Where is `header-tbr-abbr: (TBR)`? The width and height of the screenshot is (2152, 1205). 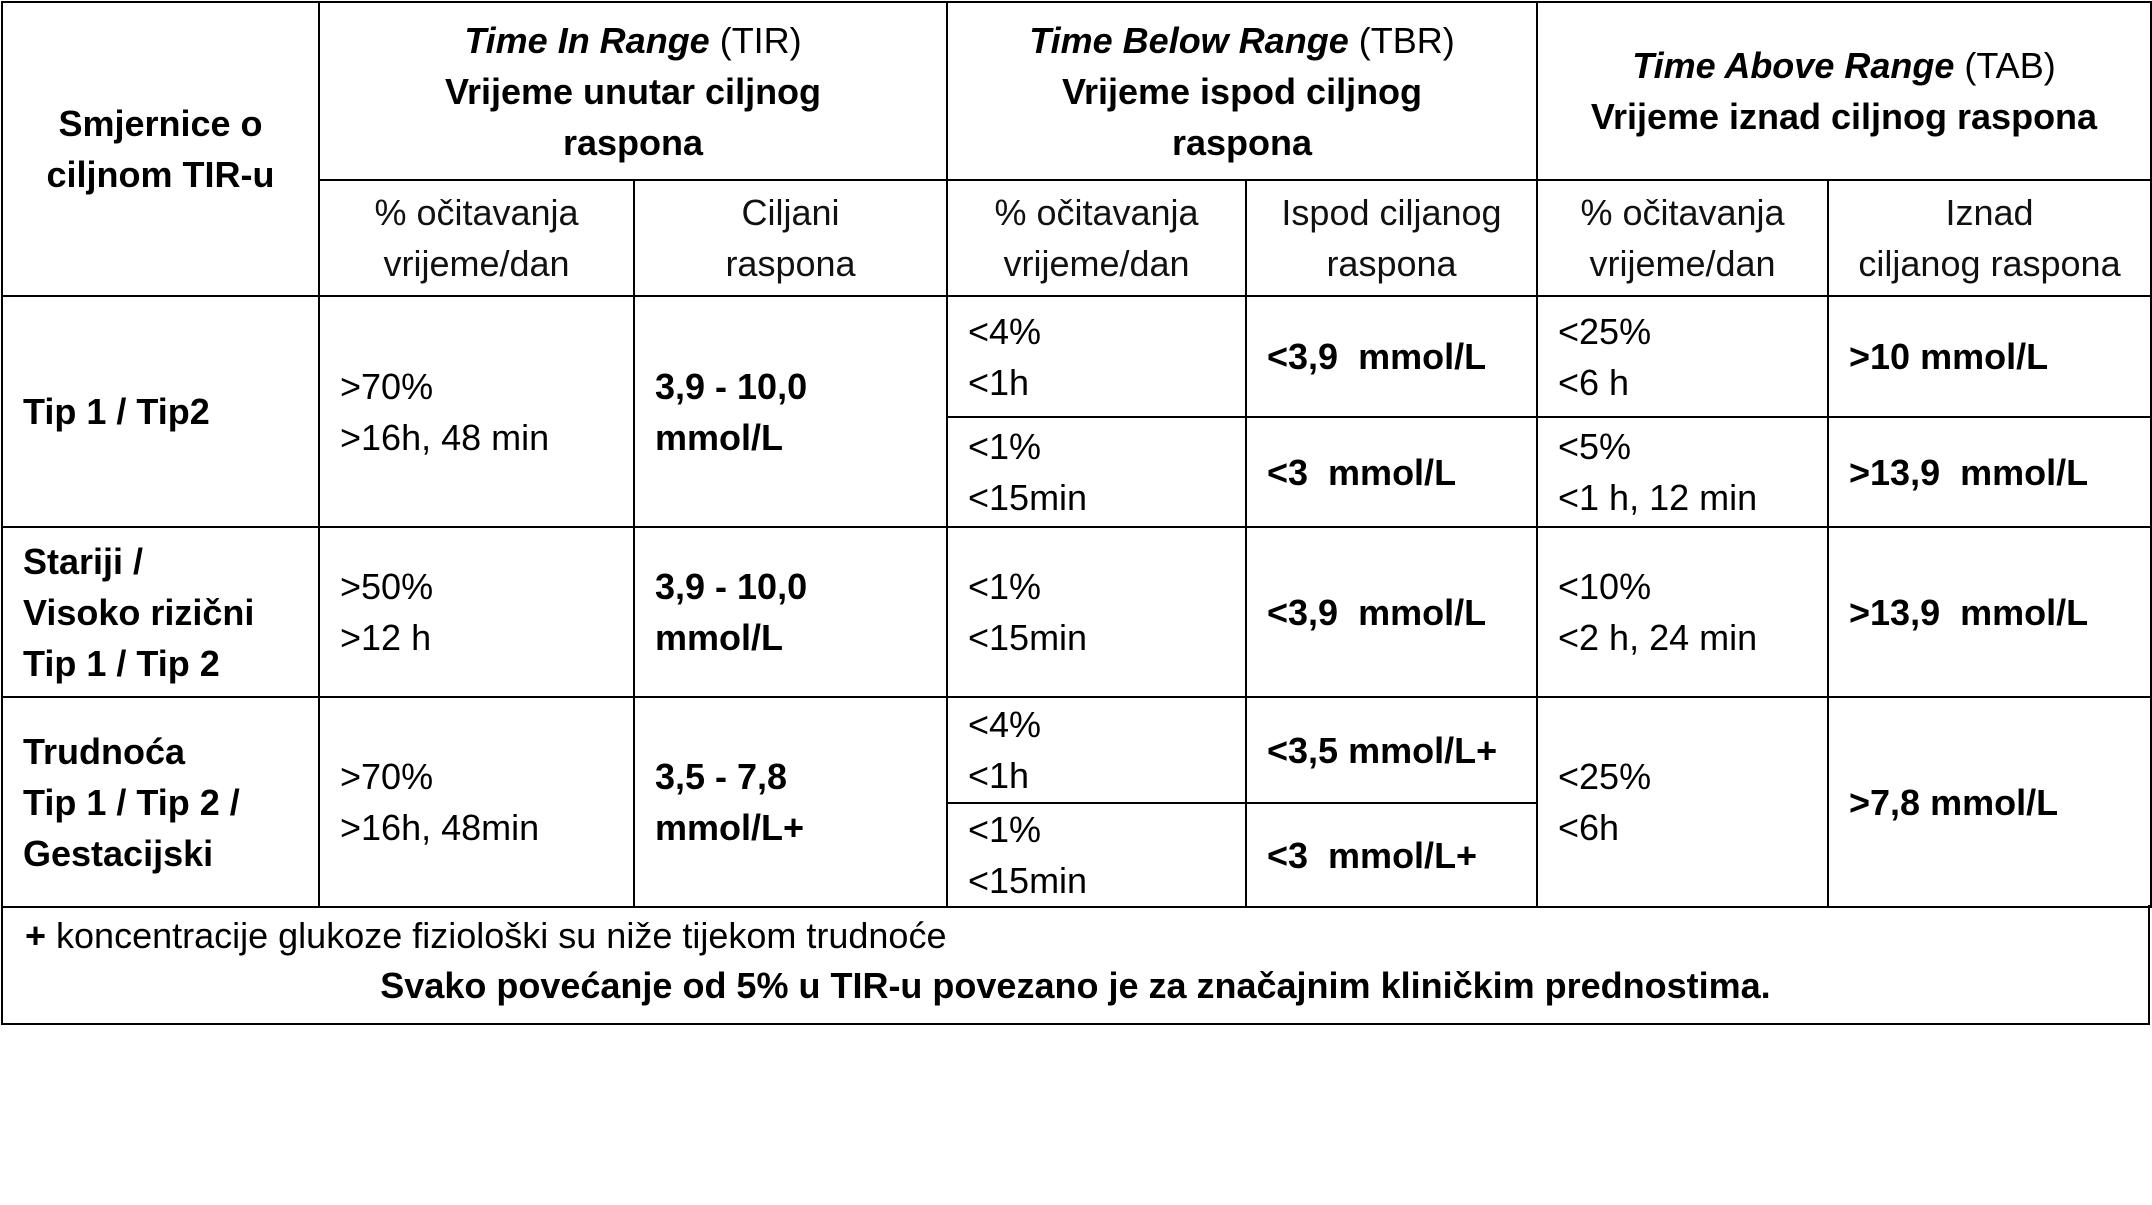 header-tbr-abbr: (TBR) is located at coordinates (1401, 40).